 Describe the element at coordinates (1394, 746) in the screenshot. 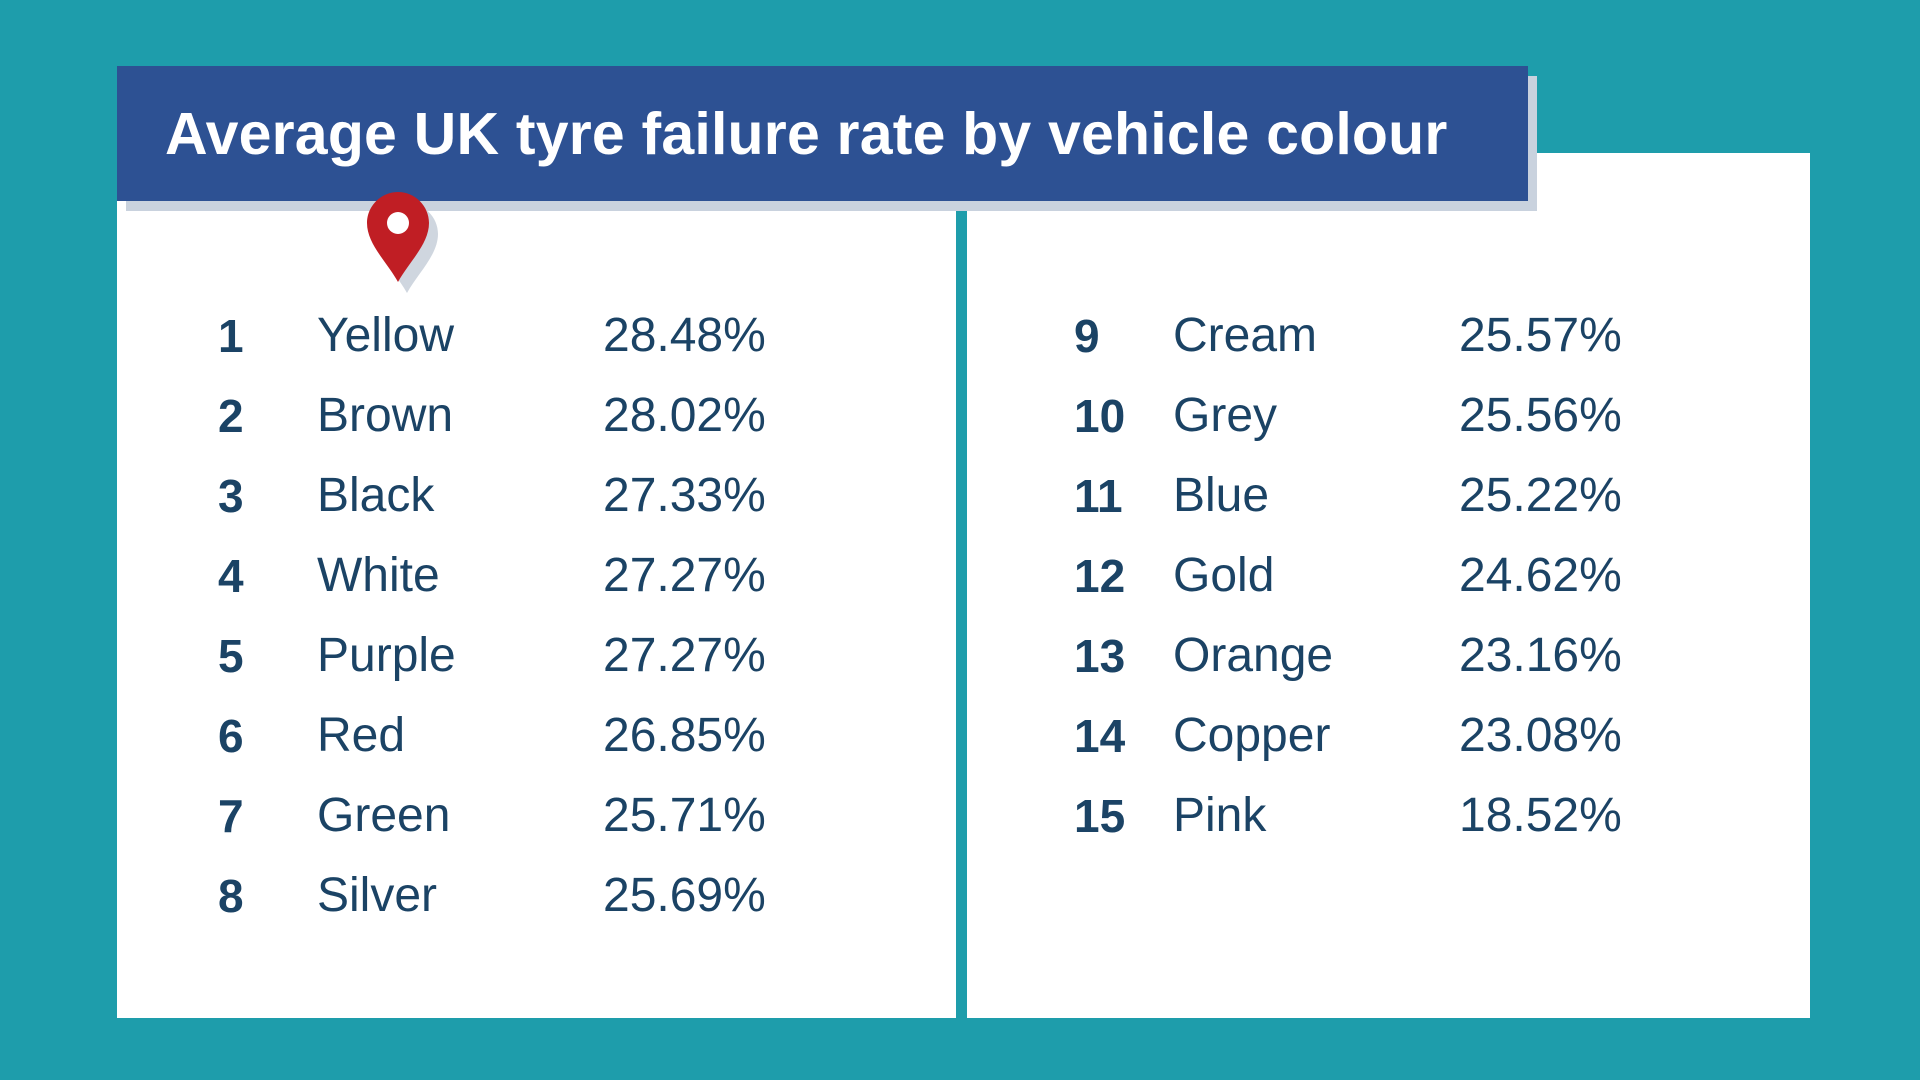

I see `table-row: 14 Copper 23.08%` at that location.